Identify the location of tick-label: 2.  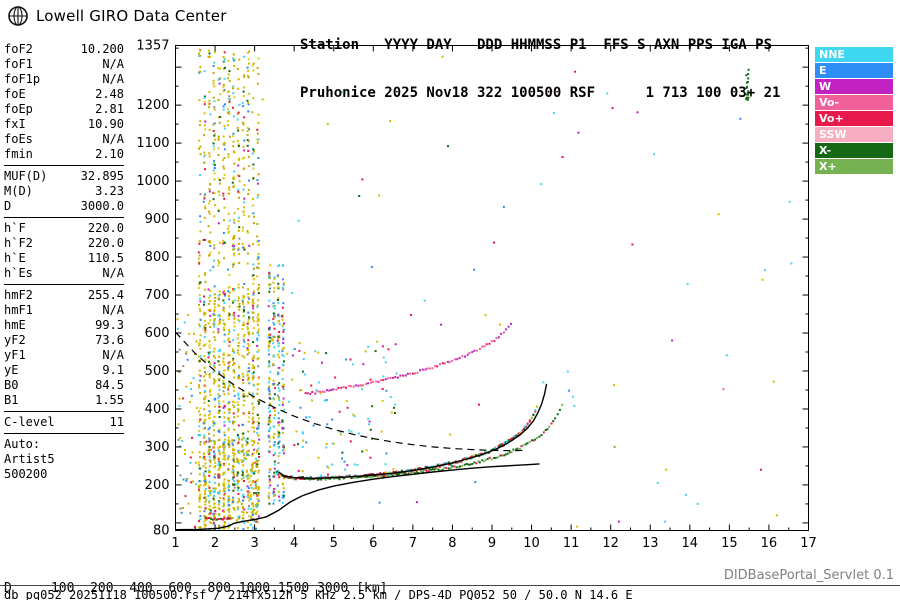
(215, 543).